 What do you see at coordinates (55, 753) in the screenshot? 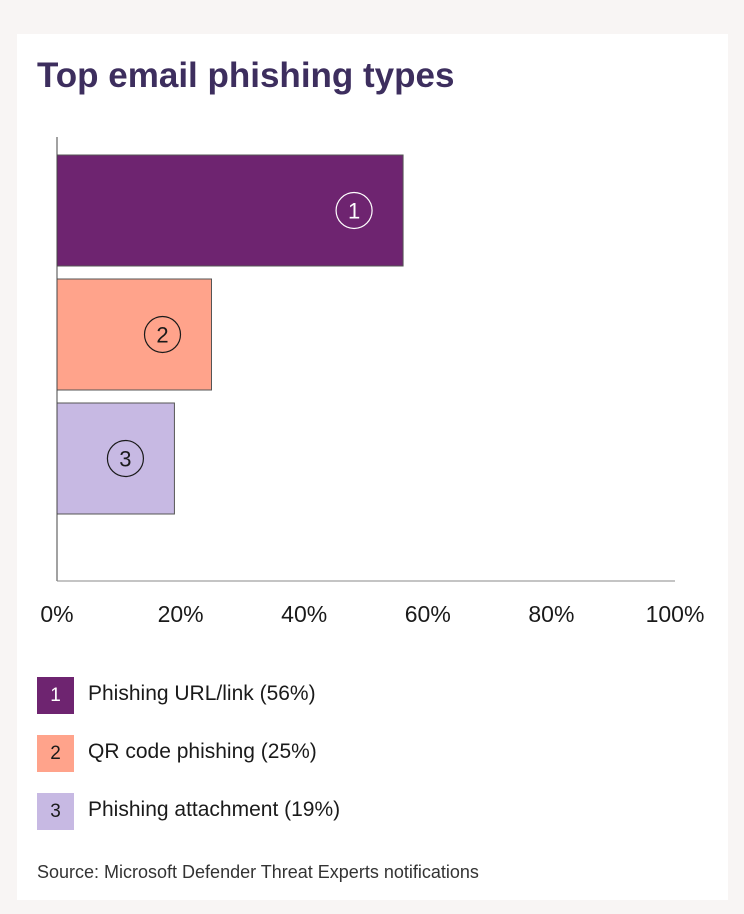
I see `legend-swatch: 2` at bounding box center [55, 753].